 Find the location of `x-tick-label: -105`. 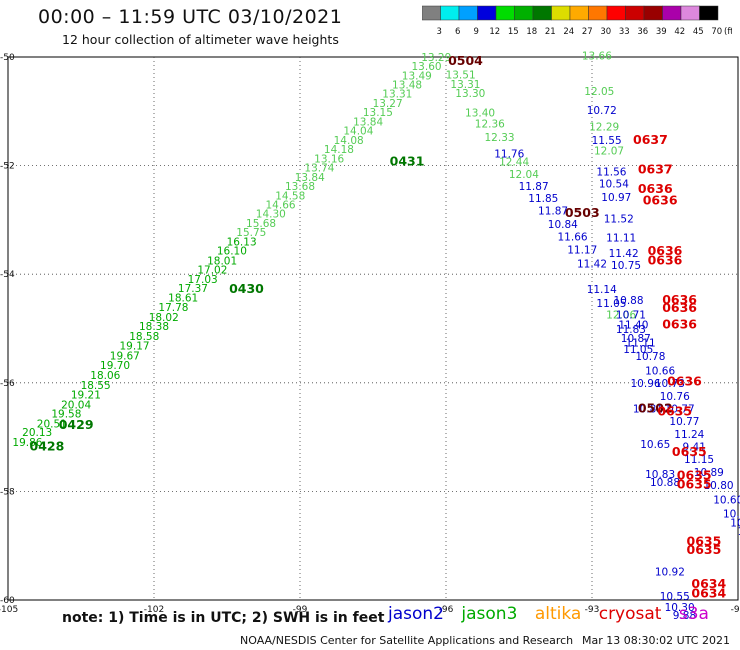

x-tick-label: -105 is located at coordinates (9, 610).